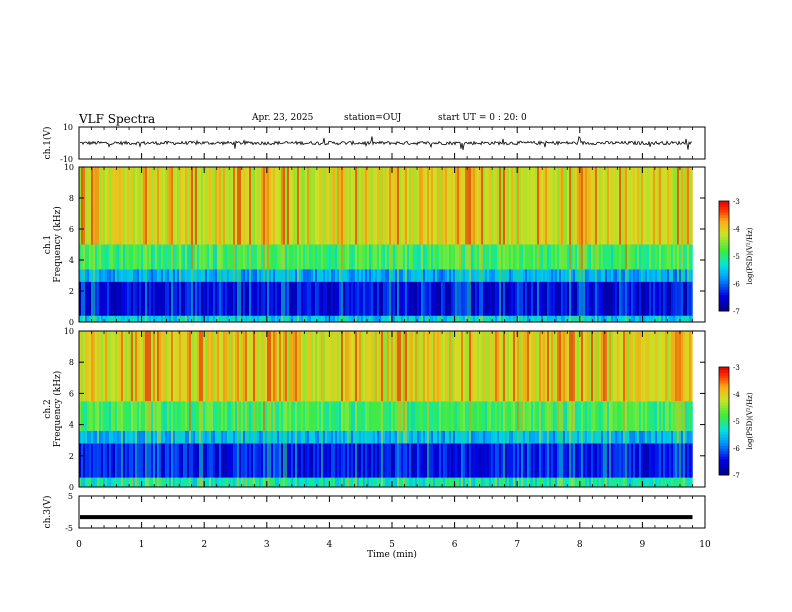  I want to click on ch1-ylabel: Frequency (kHz), so click(57, 244).